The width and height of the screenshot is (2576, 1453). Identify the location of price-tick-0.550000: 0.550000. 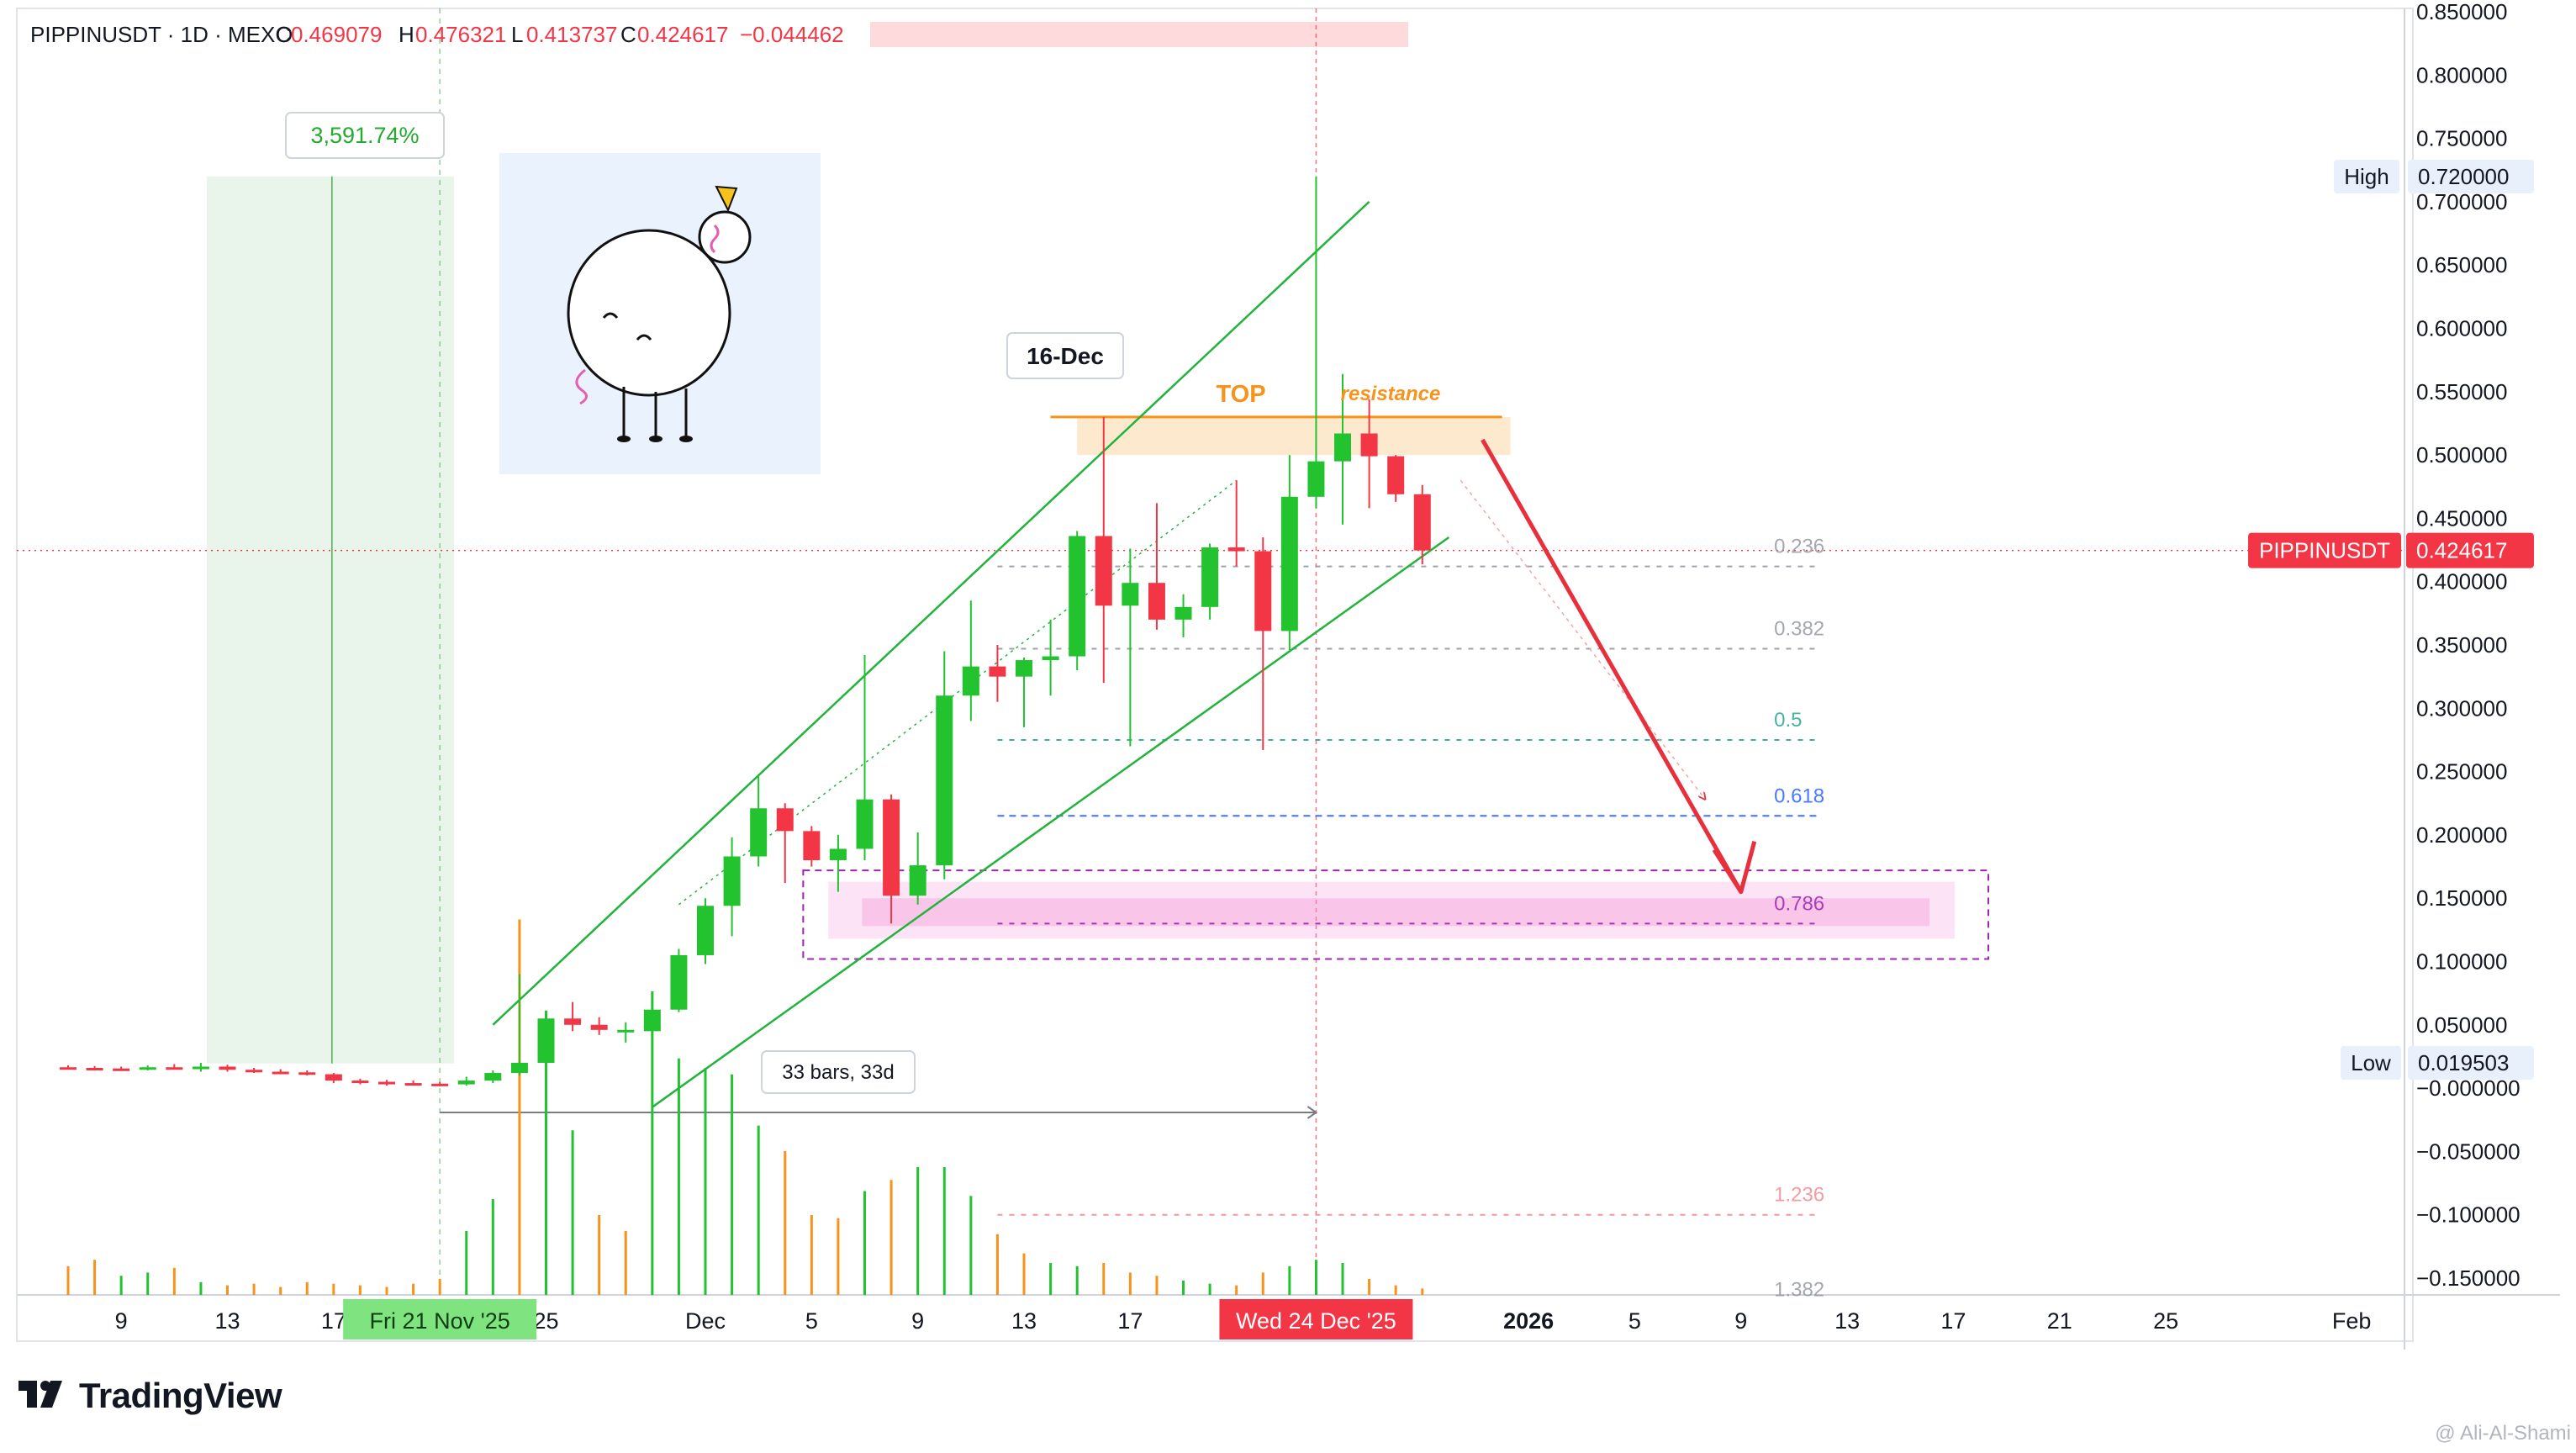
(2462, 391).